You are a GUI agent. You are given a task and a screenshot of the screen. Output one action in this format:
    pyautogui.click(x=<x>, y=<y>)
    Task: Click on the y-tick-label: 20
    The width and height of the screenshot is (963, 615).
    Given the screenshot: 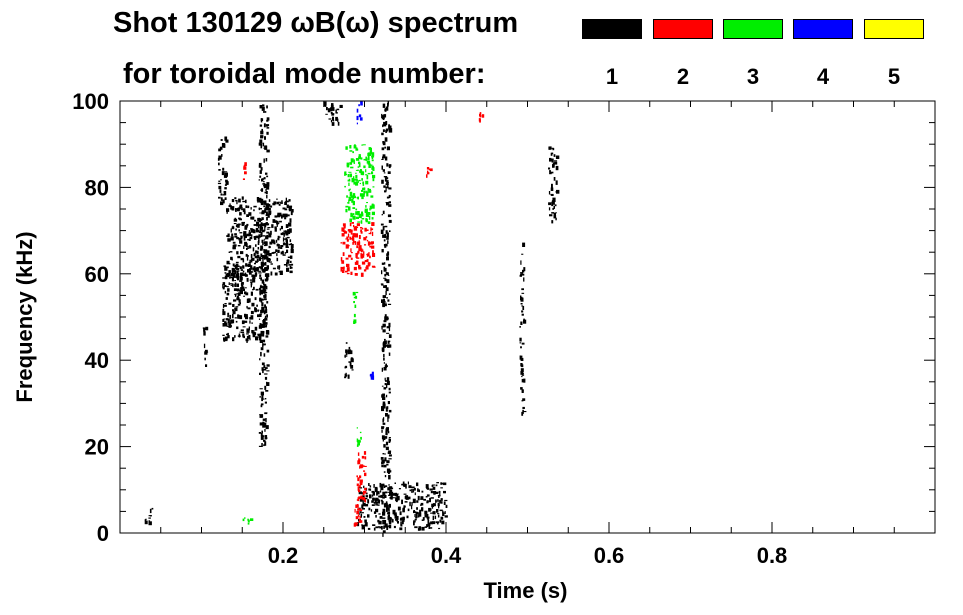 What is the action you would take?
    pyautogui.click(x=97, y=447)
    